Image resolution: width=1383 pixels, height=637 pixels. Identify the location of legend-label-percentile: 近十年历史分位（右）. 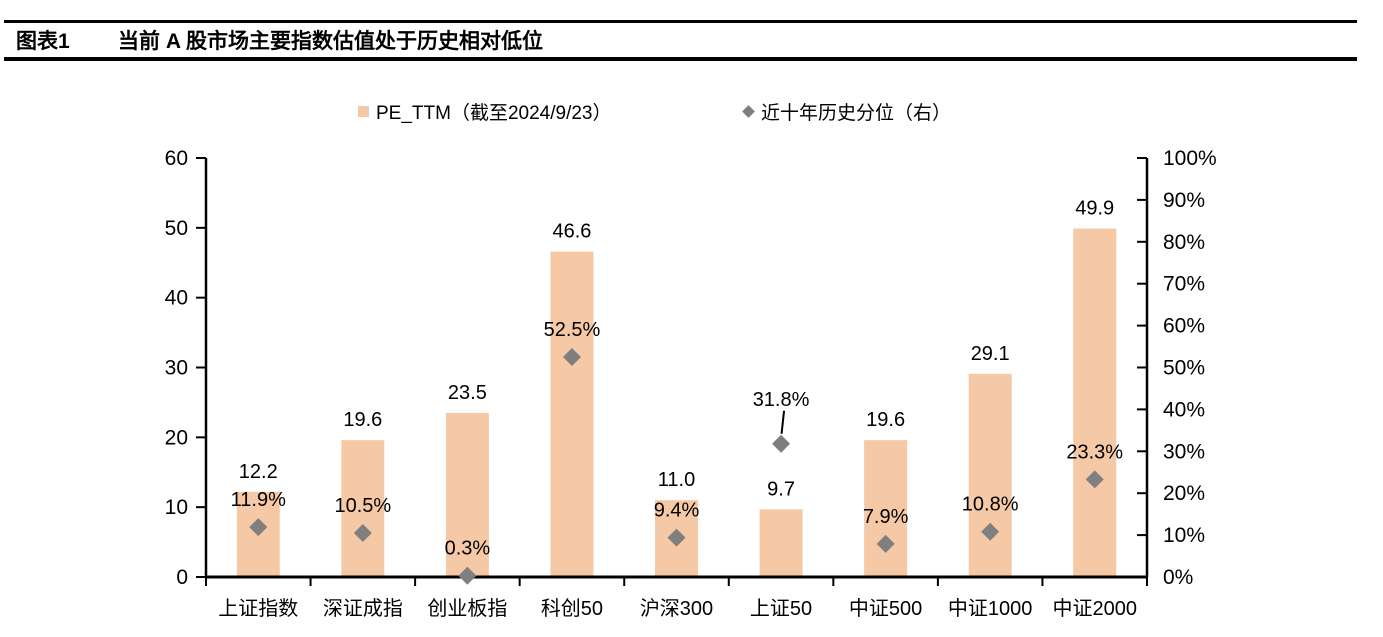
(856, 113).